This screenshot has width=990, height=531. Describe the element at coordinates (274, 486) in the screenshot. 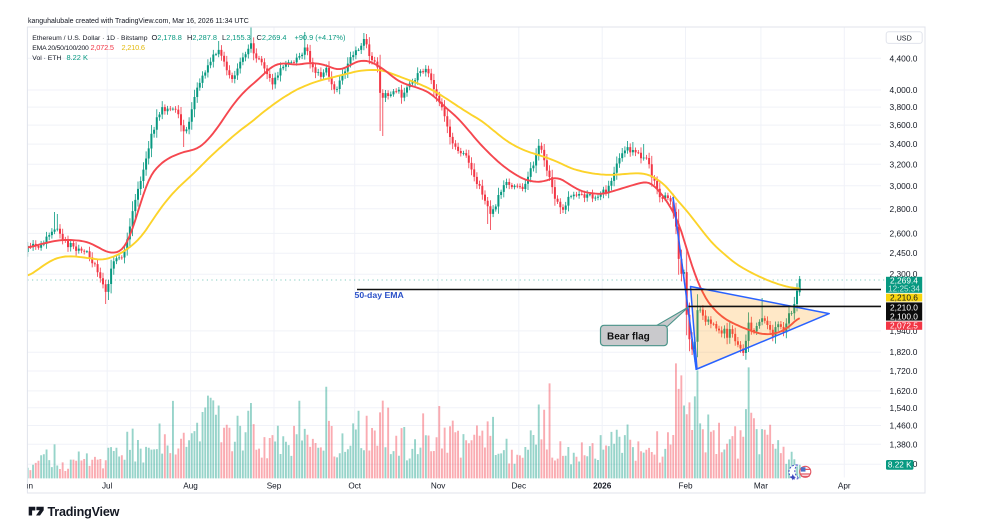

I see `svg-text: Sep` at that location.